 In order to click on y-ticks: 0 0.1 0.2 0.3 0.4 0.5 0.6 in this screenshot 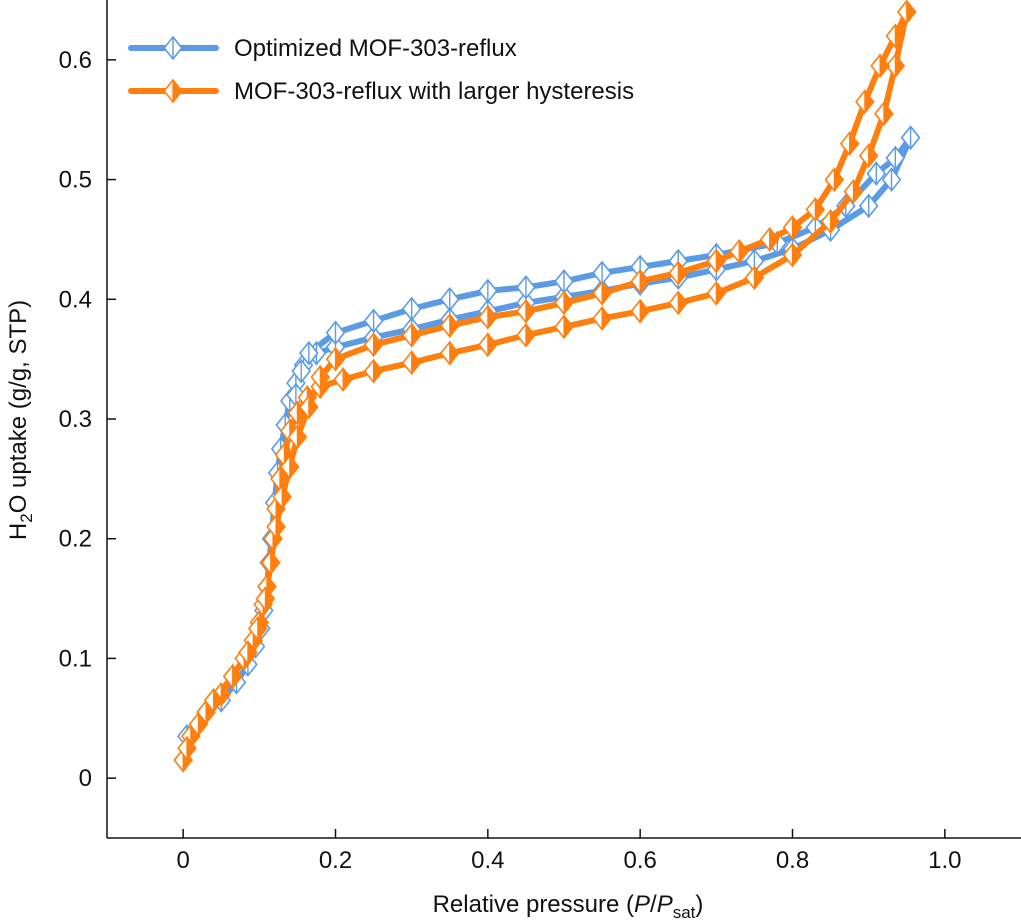, I will do `click(87, 419)`.